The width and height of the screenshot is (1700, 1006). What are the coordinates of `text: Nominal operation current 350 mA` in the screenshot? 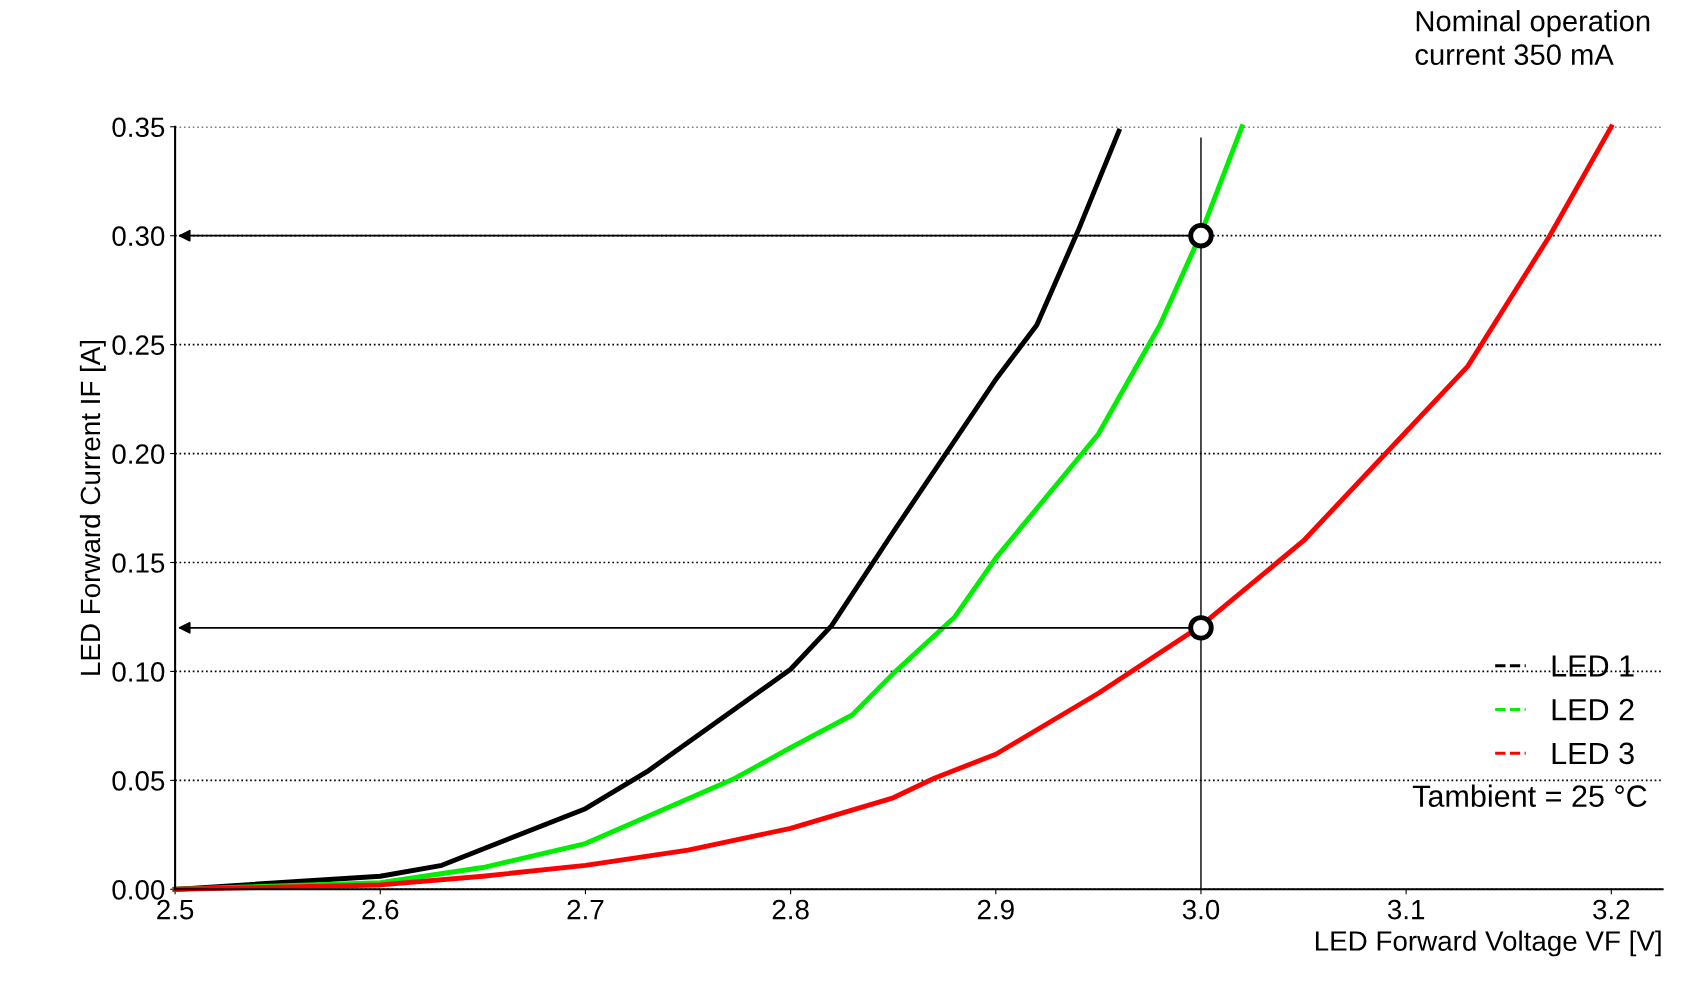 It's located at (1532, 38).